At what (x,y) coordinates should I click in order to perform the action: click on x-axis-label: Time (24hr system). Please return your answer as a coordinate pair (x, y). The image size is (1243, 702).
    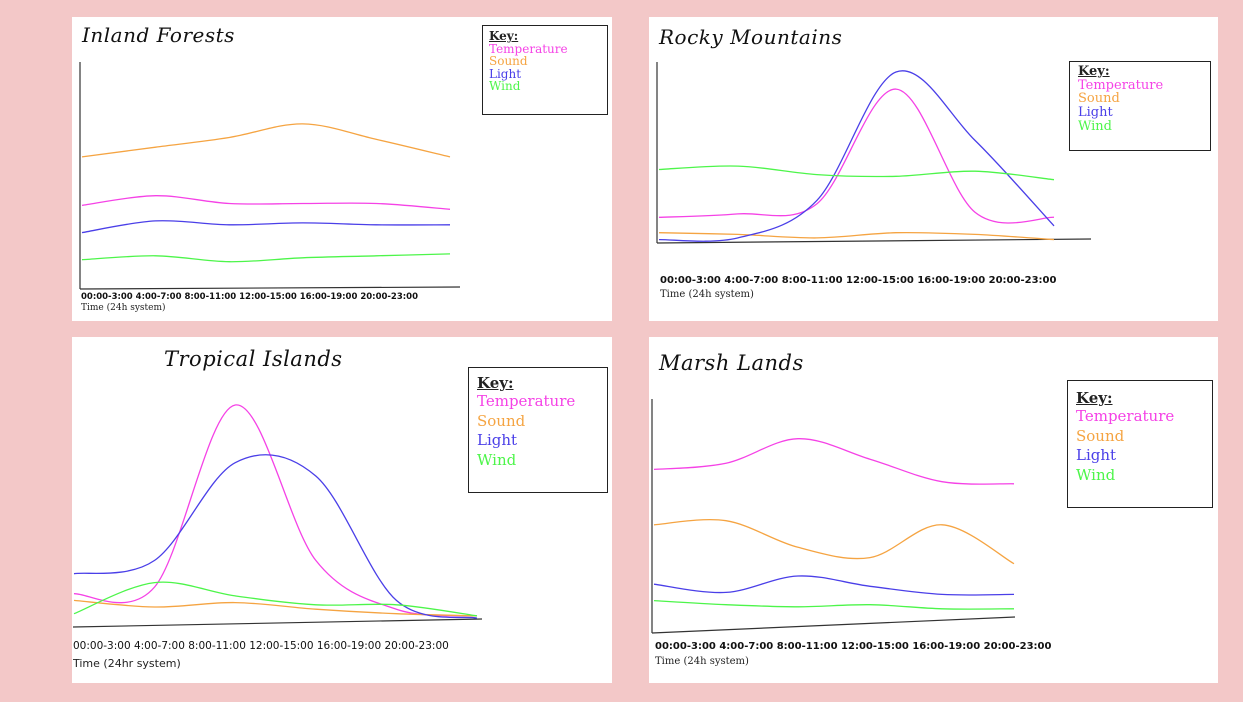
    Looking at the image, I should click on (127, 663).